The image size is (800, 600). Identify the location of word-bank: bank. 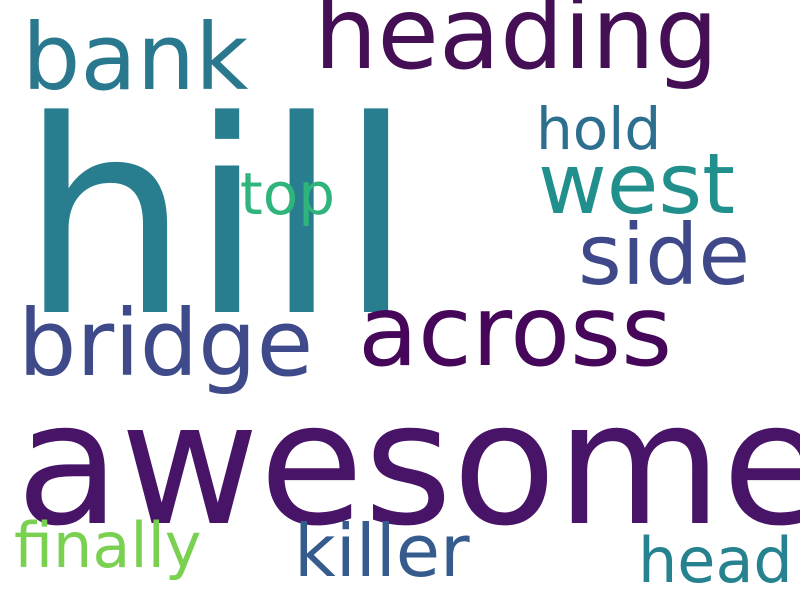
(135, 57).